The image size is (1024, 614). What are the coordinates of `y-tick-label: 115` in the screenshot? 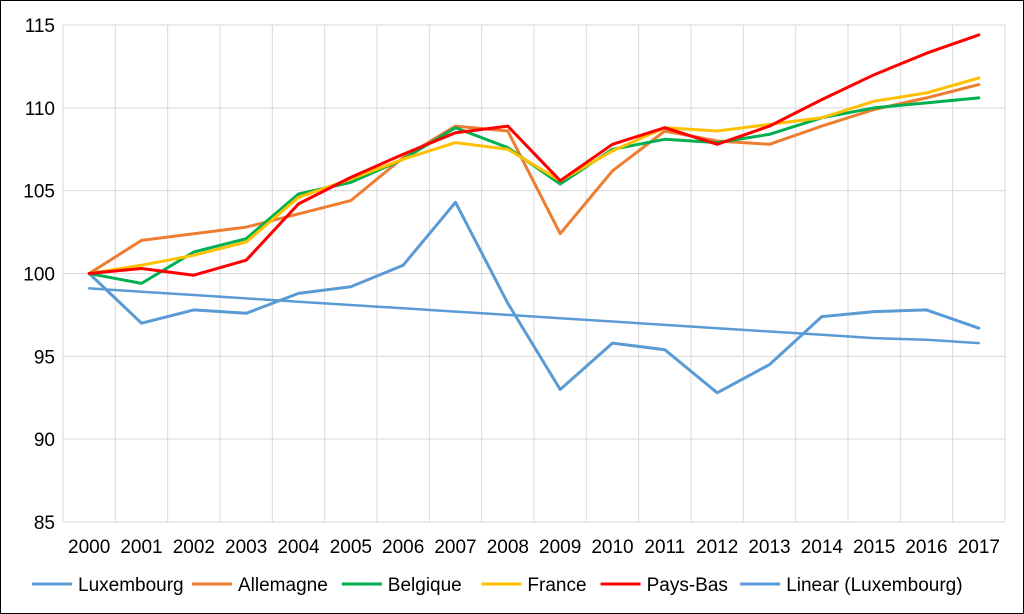 It's located at (40, 26).